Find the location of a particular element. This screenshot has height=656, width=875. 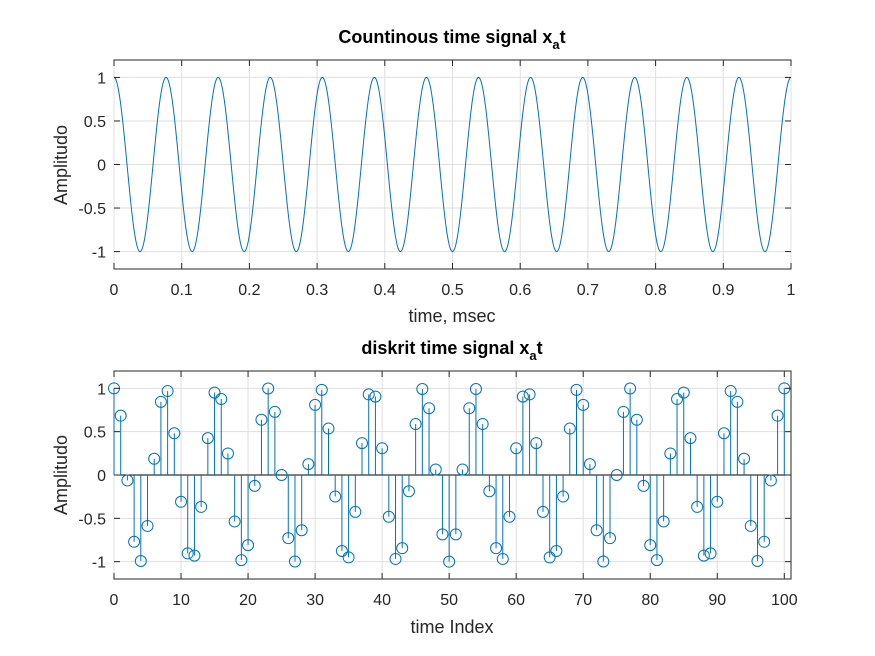

y-tick-label: 0.5 is located at coordinates (95, 122).